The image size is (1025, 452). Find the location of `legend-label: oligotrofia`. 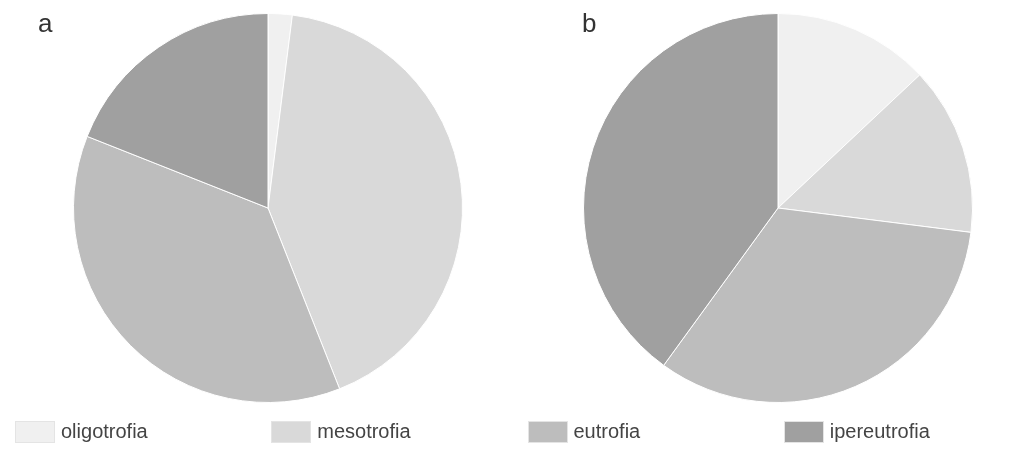

legend-label: oligotrofia is located at coordinates (104, 431).